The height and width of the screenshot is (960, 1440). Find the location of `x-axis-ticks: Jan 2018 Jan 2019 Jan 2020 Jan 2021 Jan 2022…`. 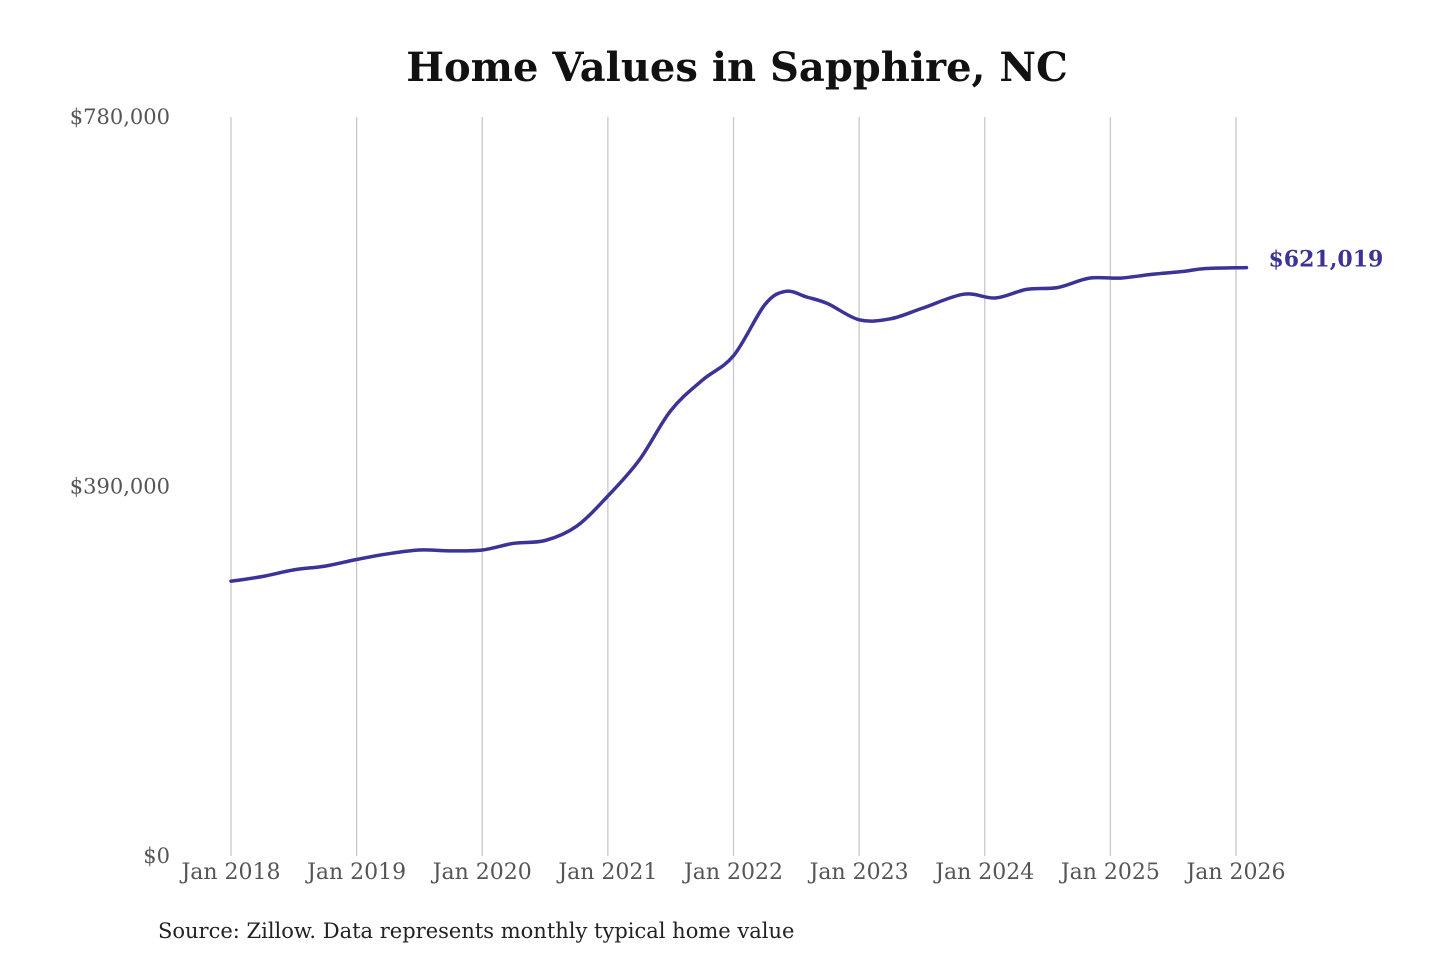

x-axis-ticks: Jan 2018 Jan 2019 Jan 2020 Jan 2021 Jan 2022… is located at coordinates (732, 872).